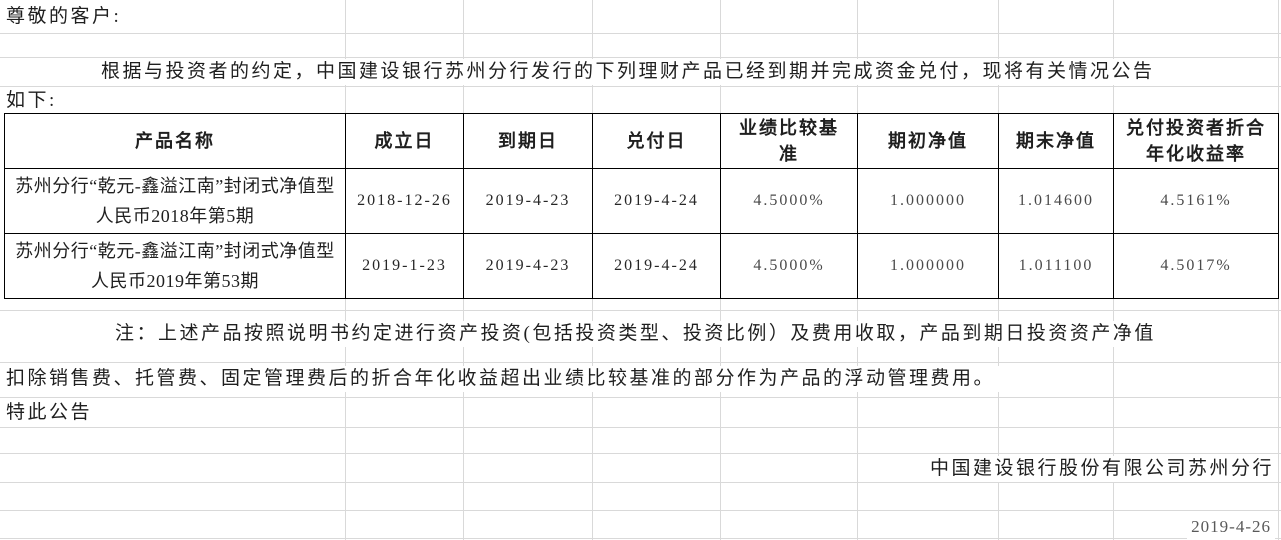  Describe the element at coordinates (1101, 469) in the screenshot. I see `issuer-line: 中国建设银行股份有限公司苏州分行` at that location.